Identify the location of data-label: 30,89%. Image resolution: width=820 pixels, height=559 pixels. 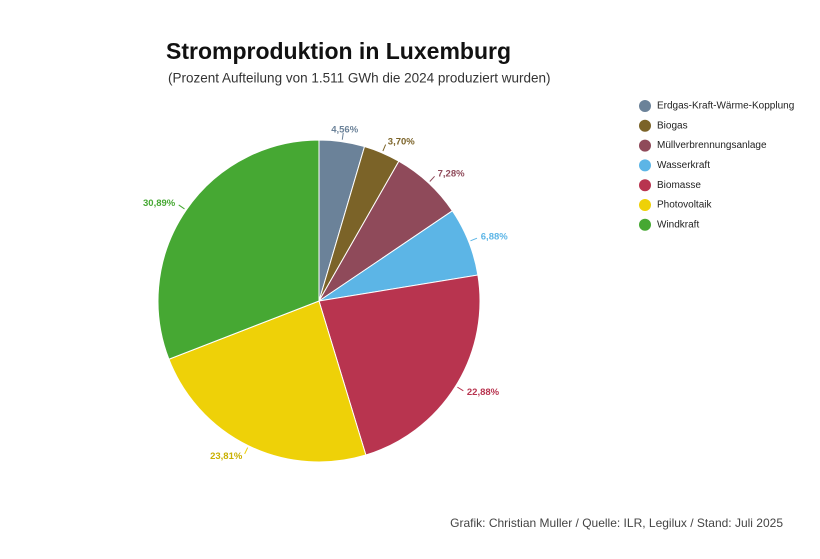
(159, 203).